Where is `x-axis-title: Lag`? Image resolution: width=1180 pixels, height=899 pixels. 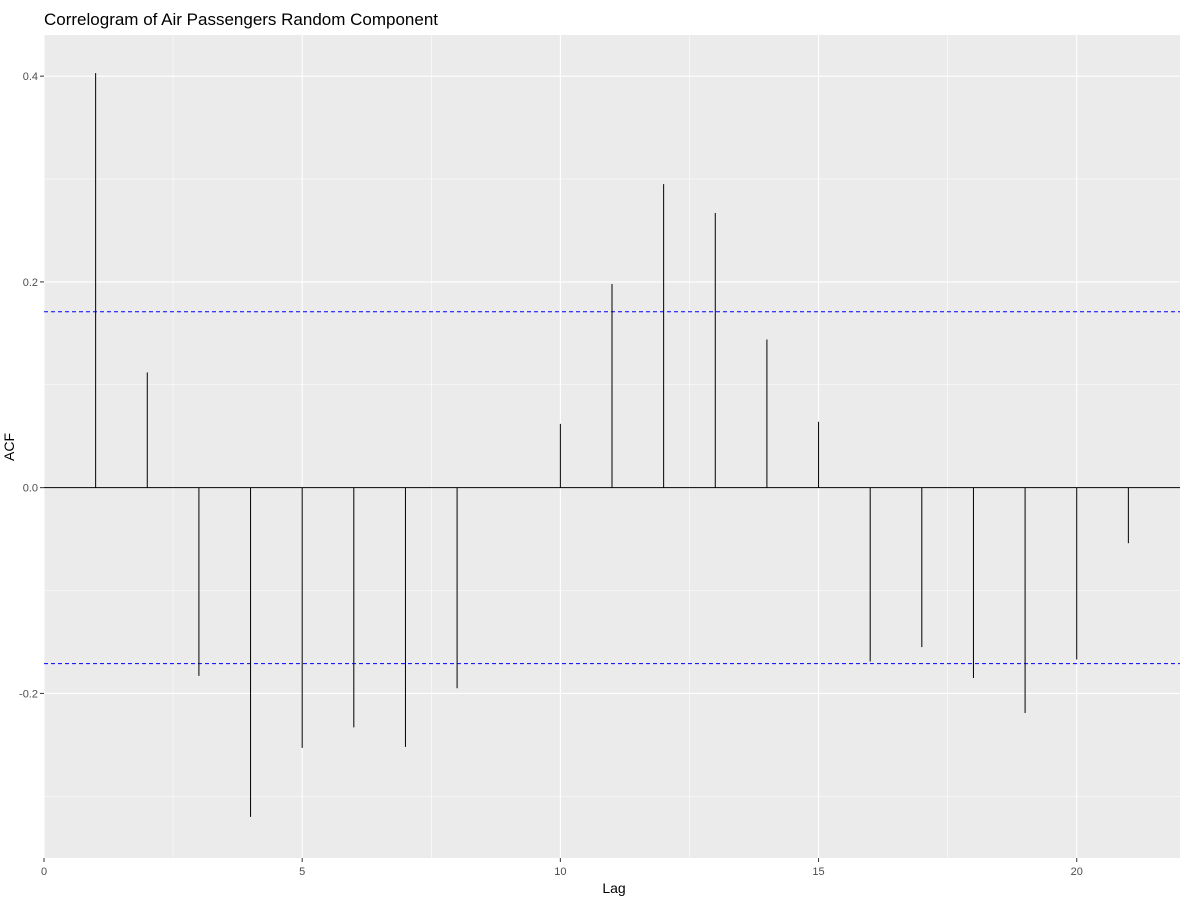
x-axis-title: Lag is located at coordinates (613, 888).